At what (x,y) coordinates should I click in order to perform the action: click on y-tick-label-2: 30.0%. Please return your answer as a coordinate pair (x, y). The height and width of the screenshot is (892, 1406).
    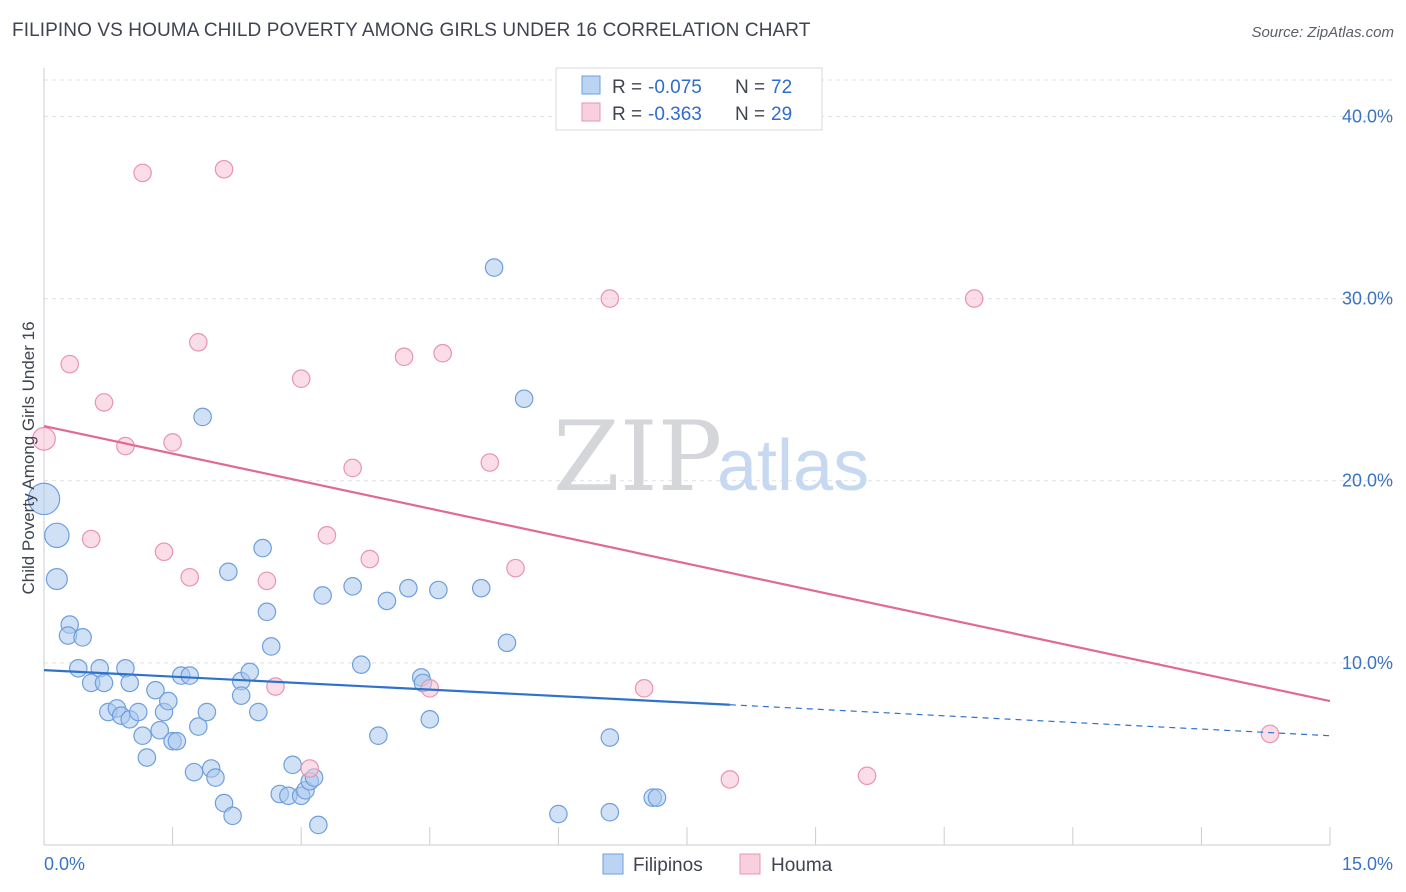
    Looking at the image, I should click on (1367, 299).